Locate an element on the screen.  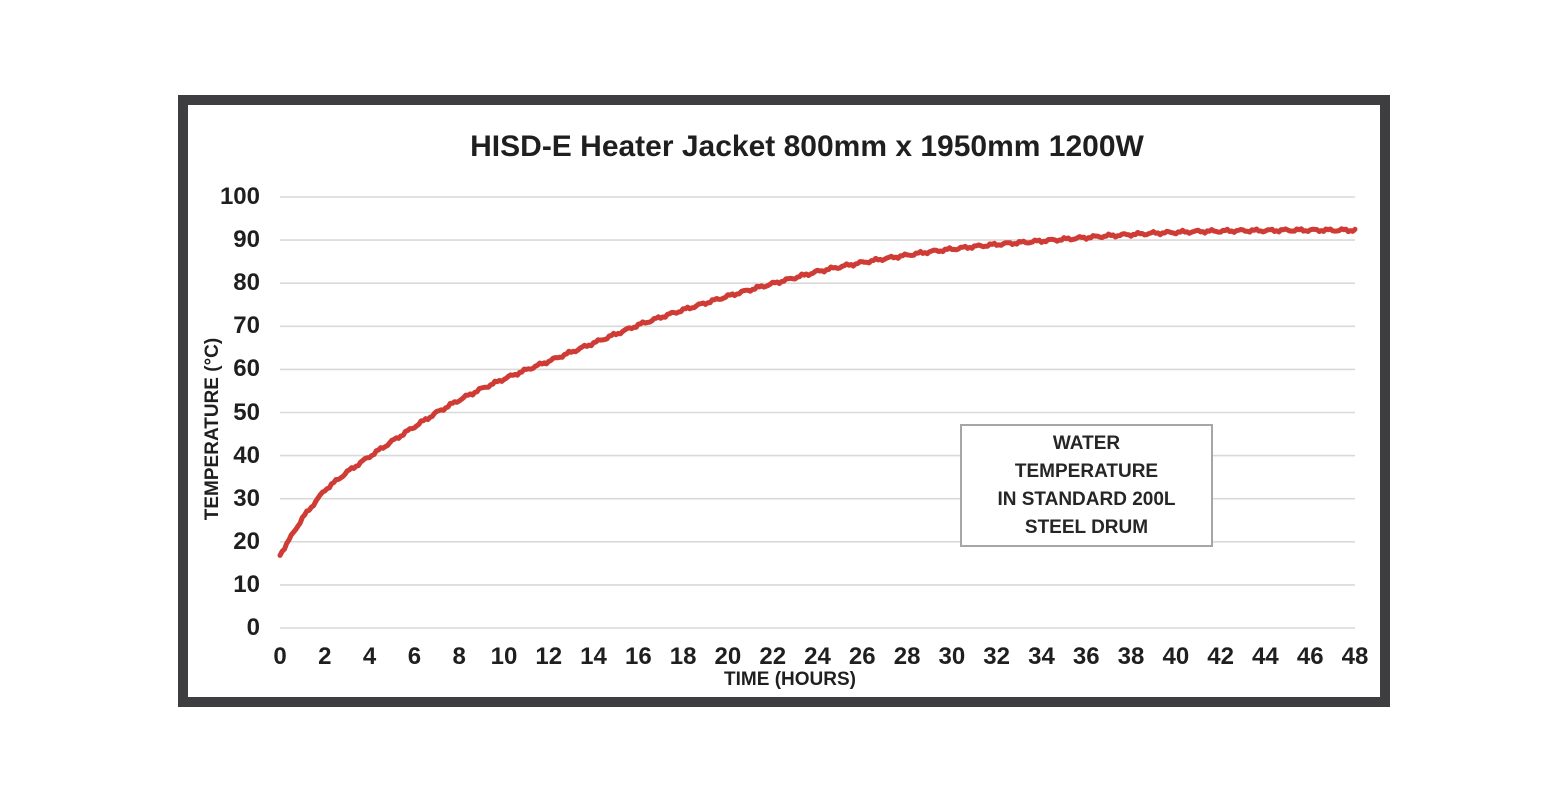
y-tick-label: 10 is located at coordinates (246, 584).